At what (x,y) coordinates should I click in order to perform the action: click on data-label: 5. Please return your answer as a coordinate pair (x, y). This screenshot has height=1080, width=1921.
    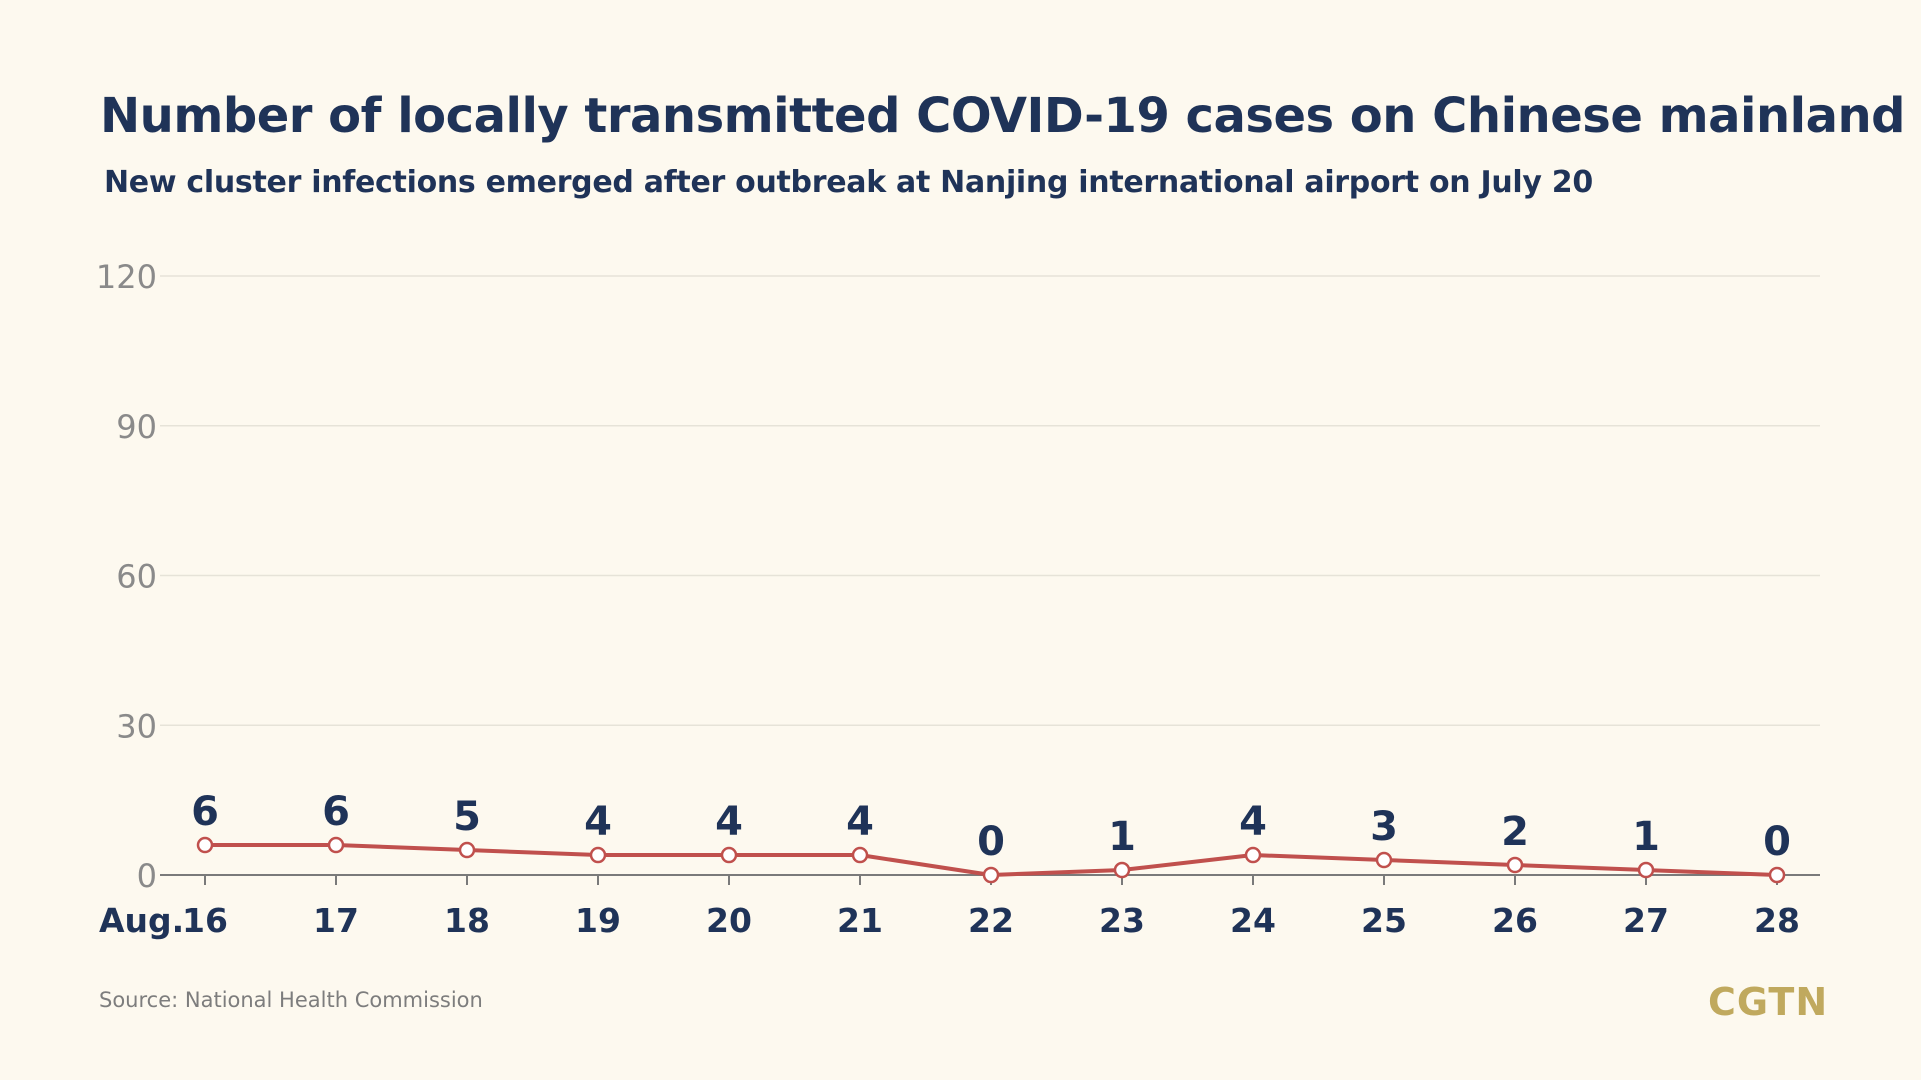
    Looking at the image, I should click on (467, 817).